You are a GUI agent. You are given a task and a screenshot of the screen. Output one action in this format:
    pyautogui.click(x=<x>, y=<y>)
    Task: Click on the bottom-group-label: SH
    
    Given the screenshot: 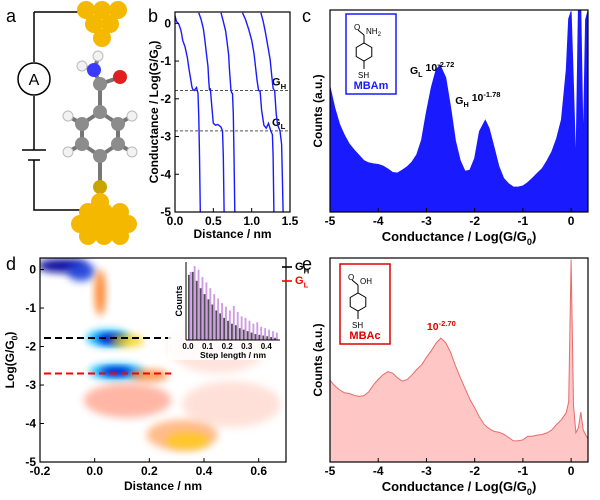 What is the action you would take?
    pyautogui.click(x=363, y=75)
    